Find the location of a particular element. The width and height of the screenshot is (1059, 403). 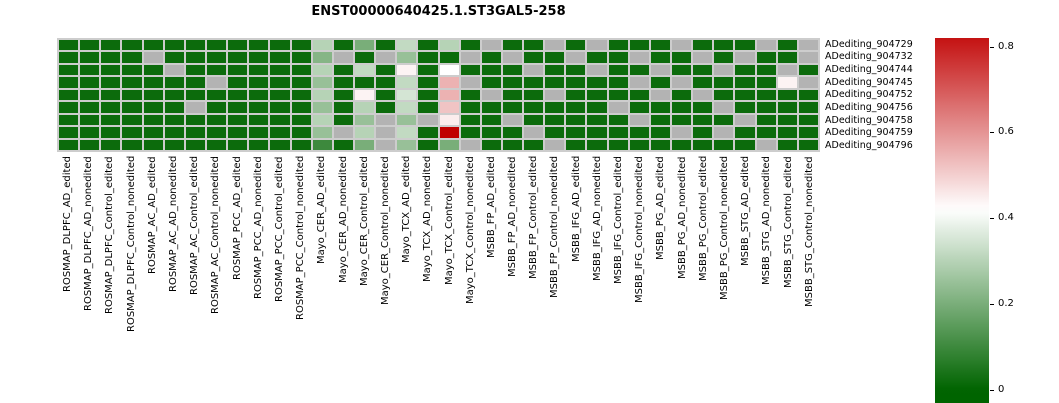

row-label: ADediting_904756 is located at coordinates (869, 107).